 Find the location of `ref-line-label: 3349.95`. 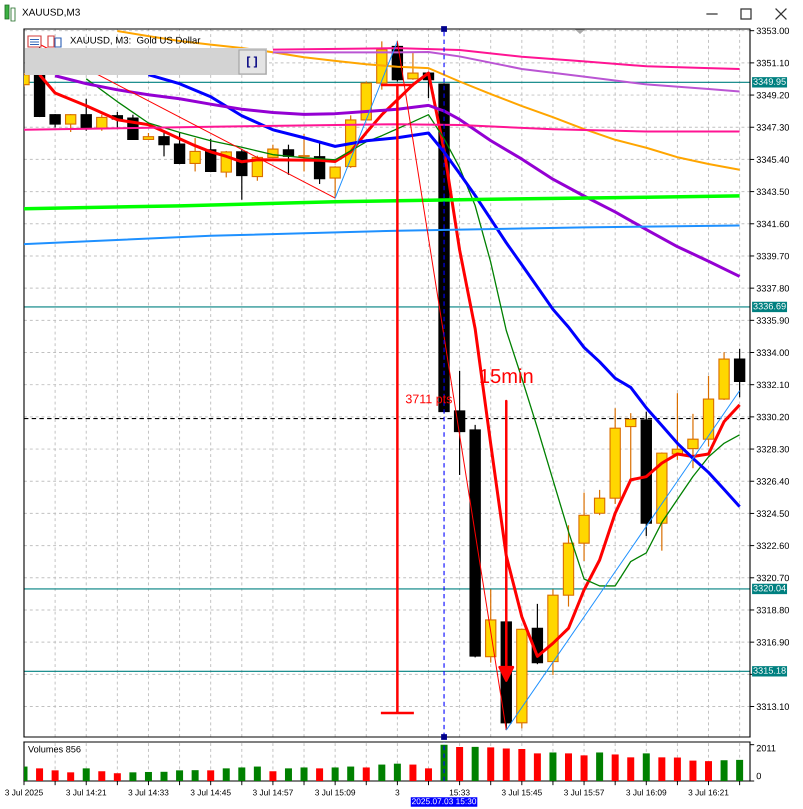

ref-line-label: 3349.95 is located at coordinates (769, 81).